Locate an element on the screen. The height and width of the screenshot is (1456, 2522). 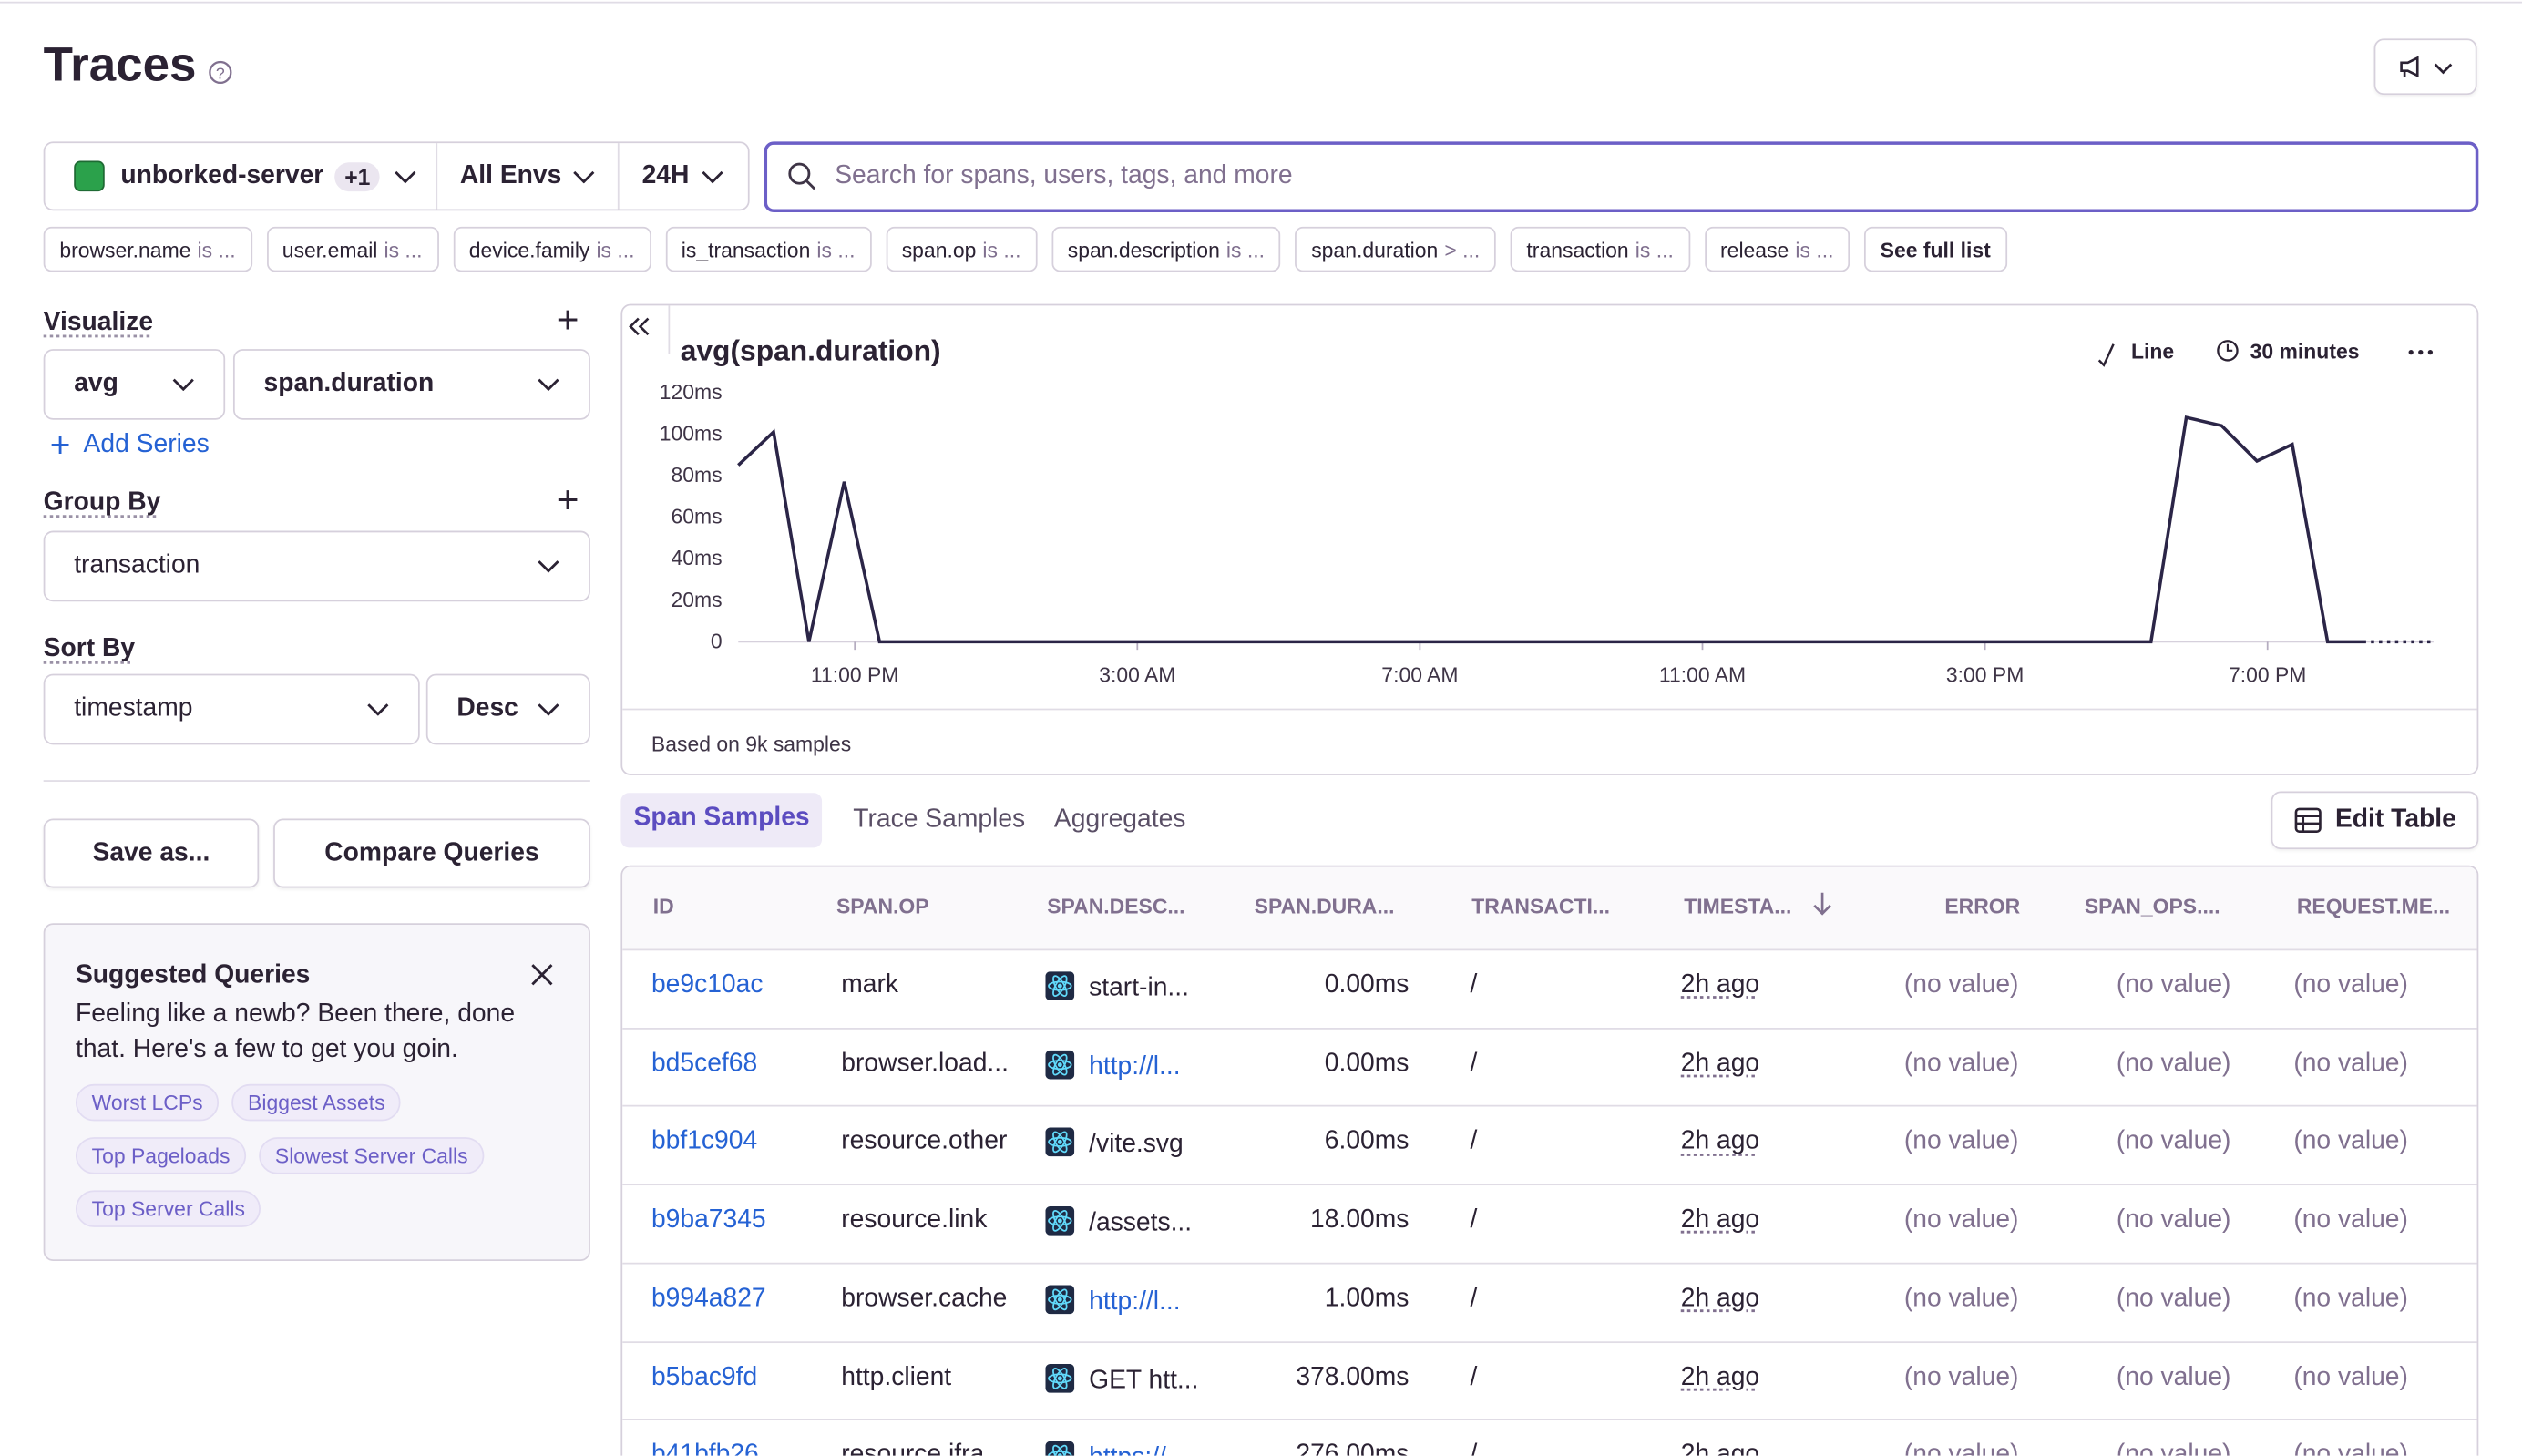
env-selector: All Envs is located at coordinates (528, 176).